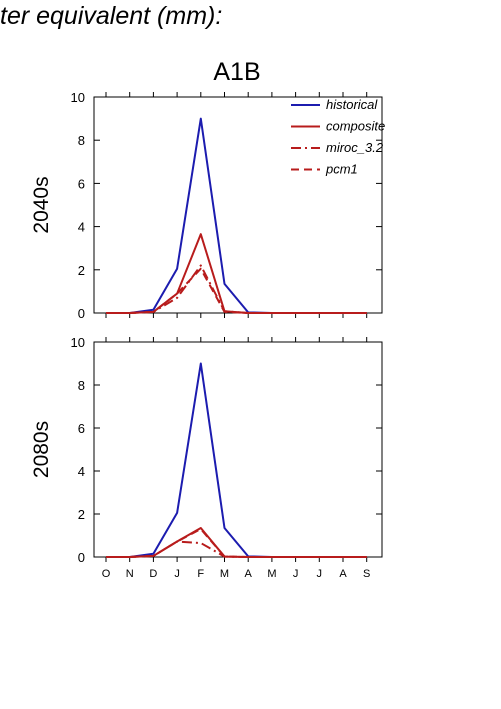  Describe the element at coordinates (111, 16) in the screenshot. I see `figure-header: ter equivalent (mm):` at that location.